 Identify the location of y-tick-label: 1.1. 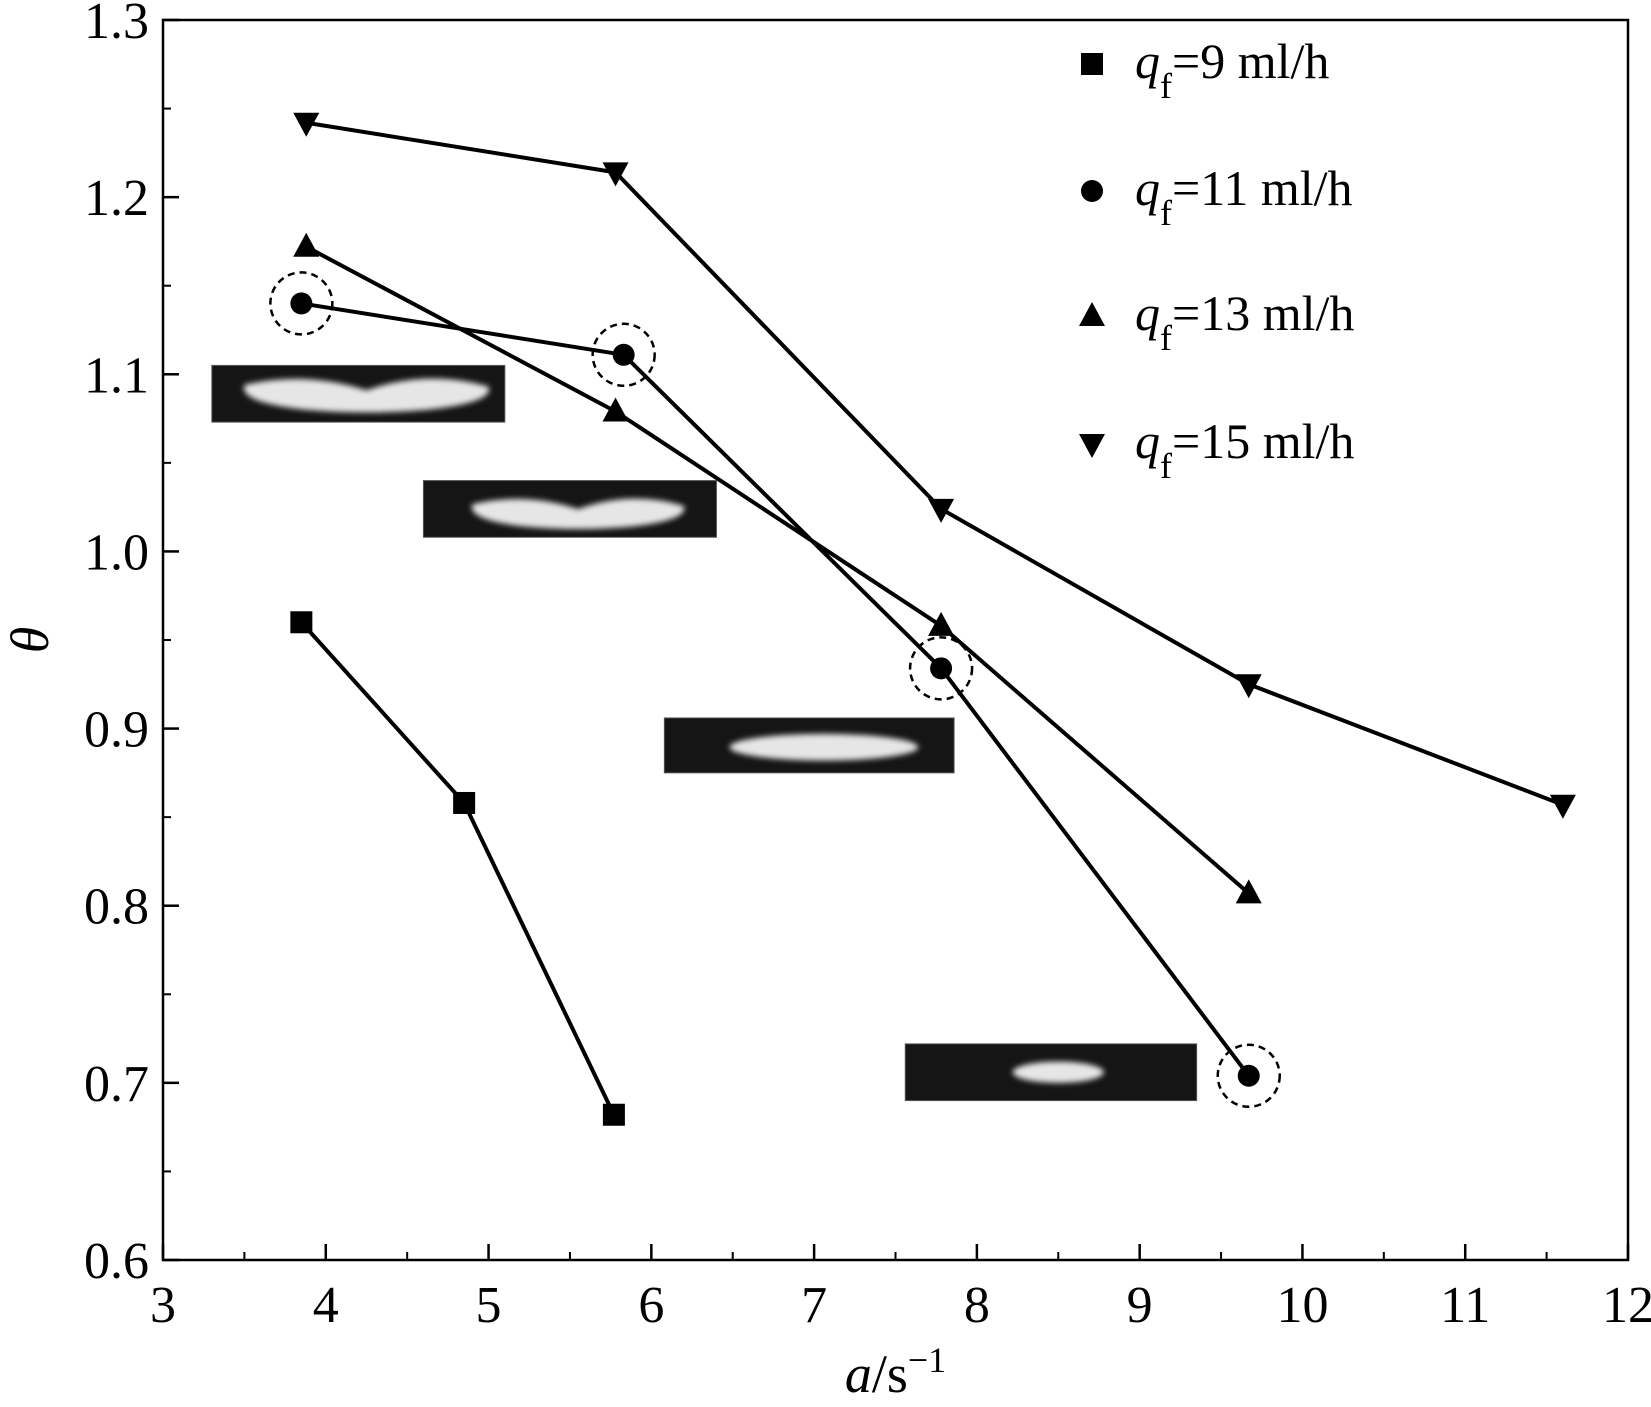
(116, 375).